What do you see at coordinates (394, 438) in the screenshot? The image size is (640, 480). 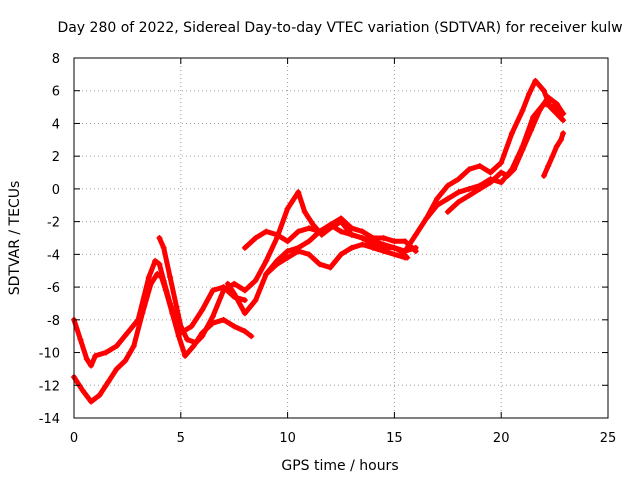 I see `x-tick-label: 15` at bounding box center [394, 438].